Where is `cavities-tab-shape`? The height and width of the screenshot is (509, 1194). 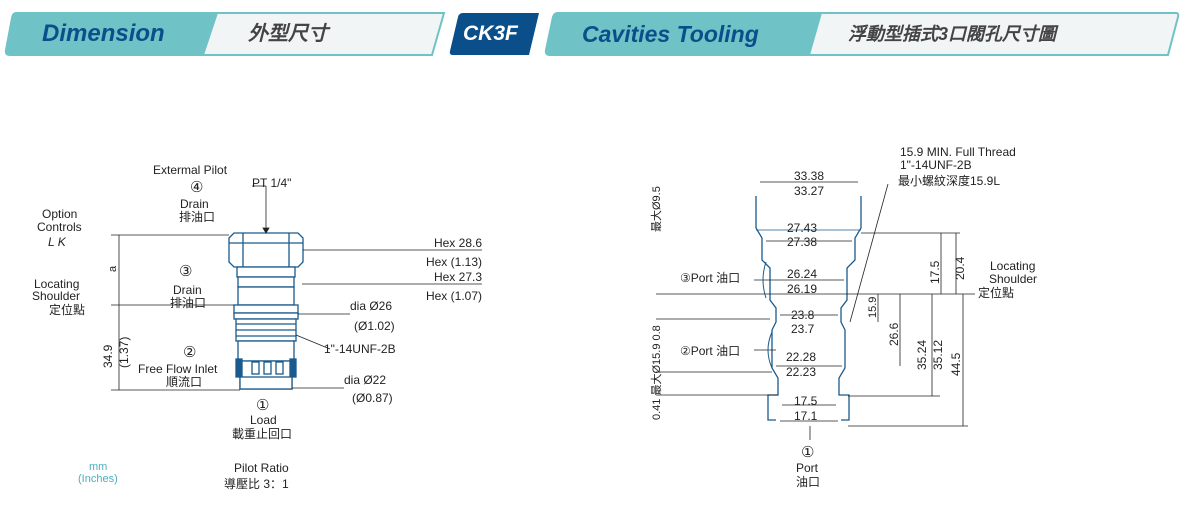 cavities-tab-shape is located at coordinates (862, 34).